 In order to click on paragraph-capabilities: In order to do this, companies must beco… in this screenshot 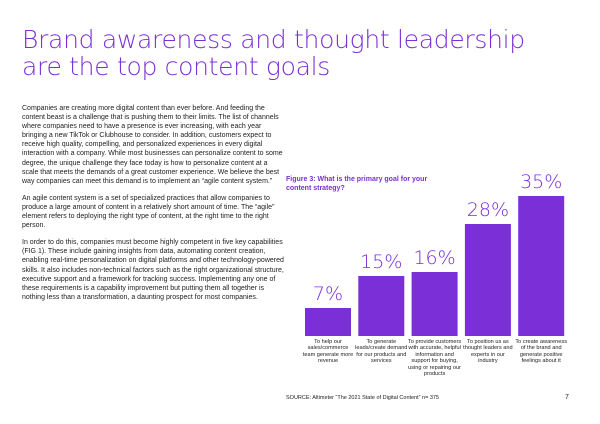, I will do `click(153, 270)`.